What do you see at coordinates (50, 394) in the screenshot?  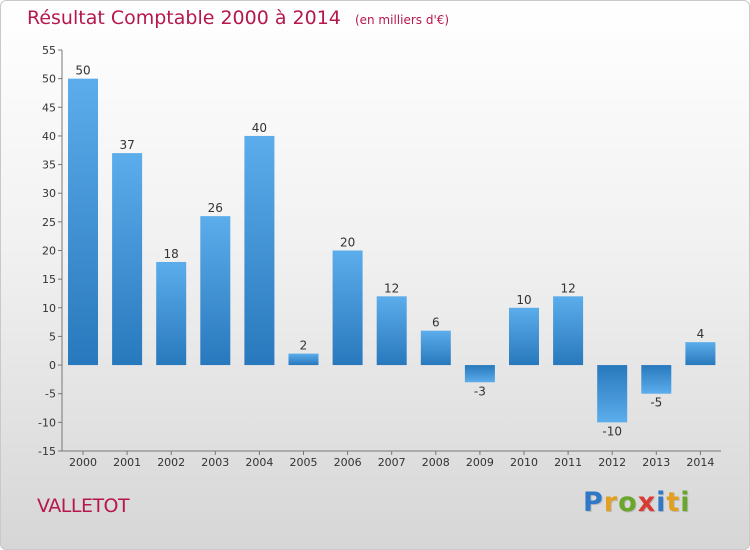 I see `y-tick-label: -5` at bounding box center [50, 394].